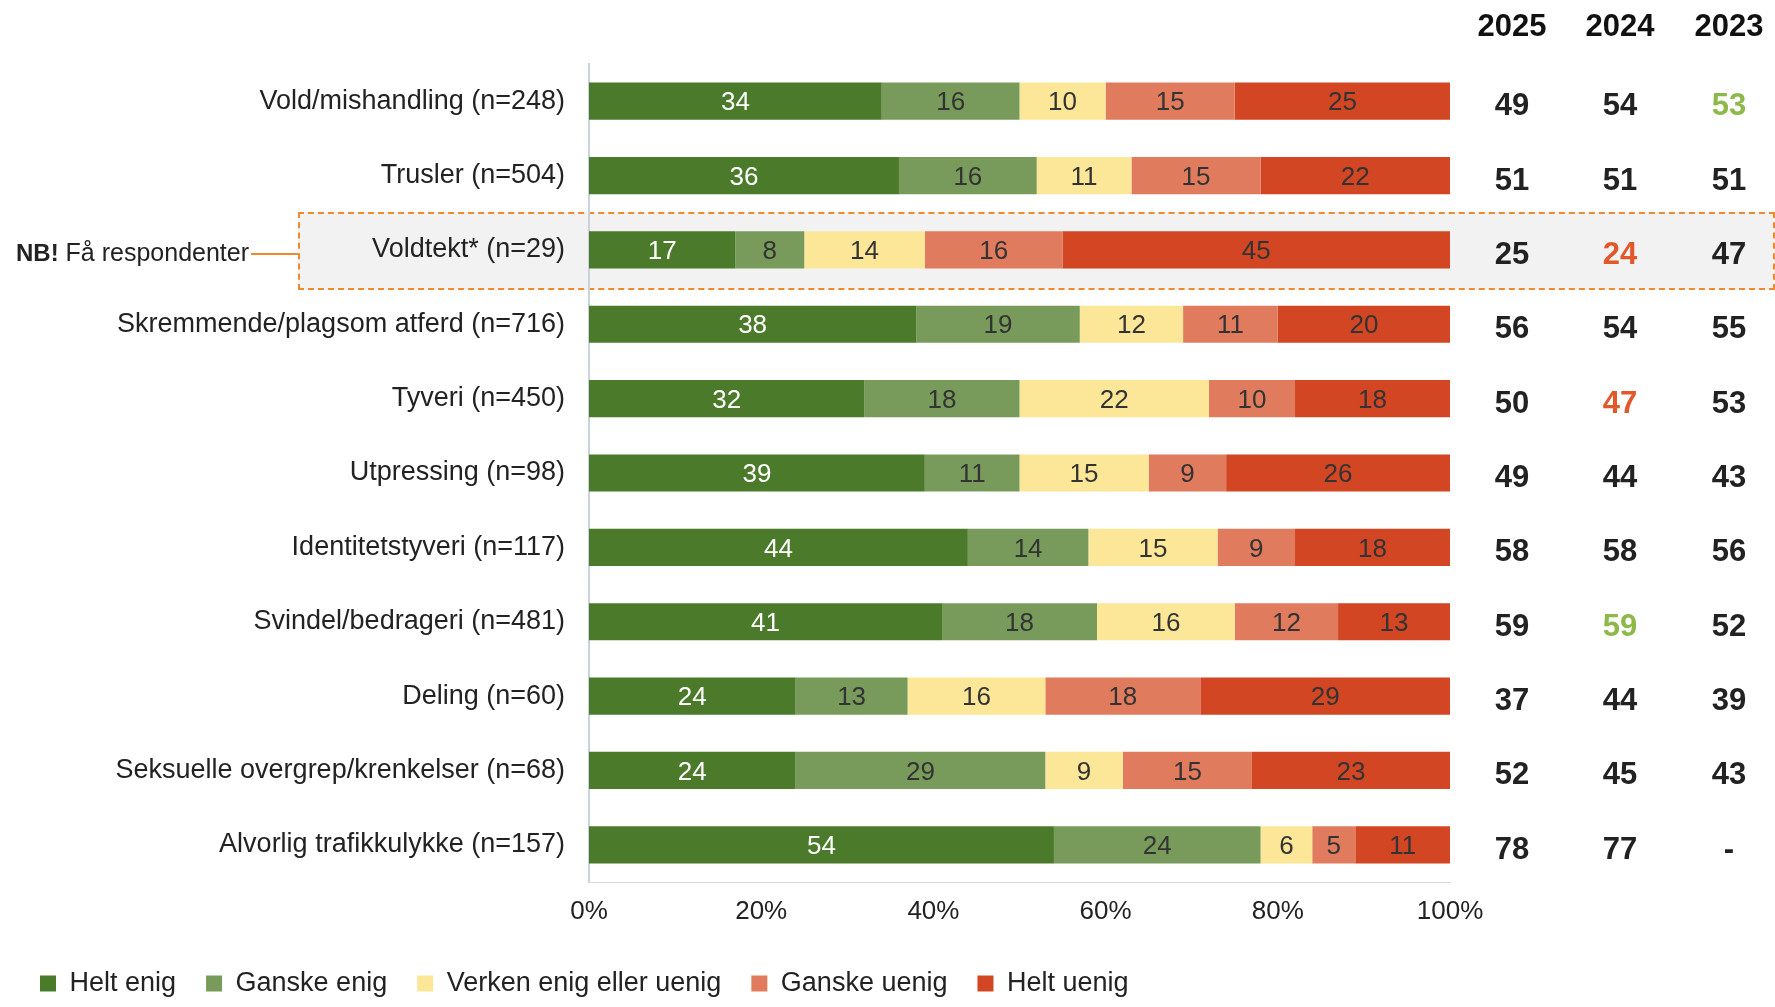  What do you see at coordinates (123, 981) in the screenshot?
I see `legend-label: Helt enig` at bounding box center [123, 981].